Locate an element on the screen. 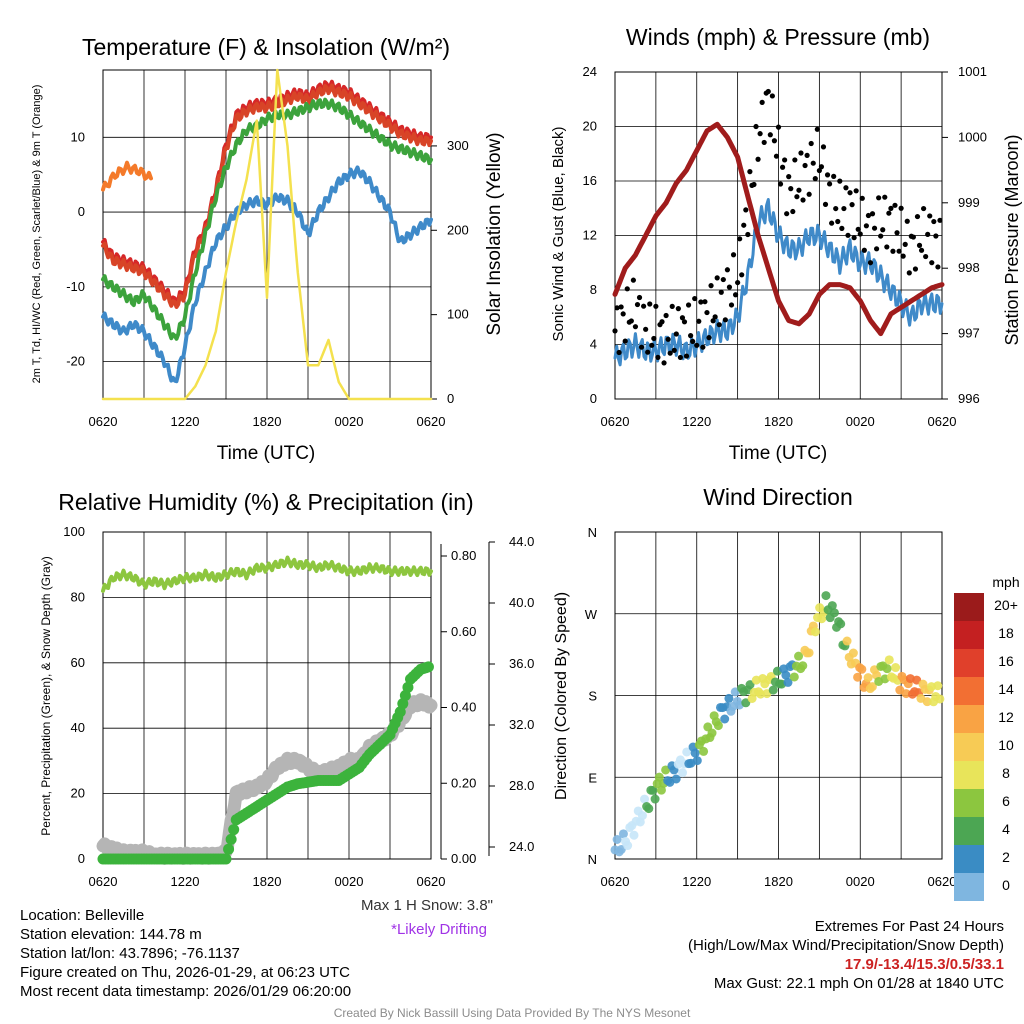  winds-xtick-label: 0620 is located at coordinates (942, 421).